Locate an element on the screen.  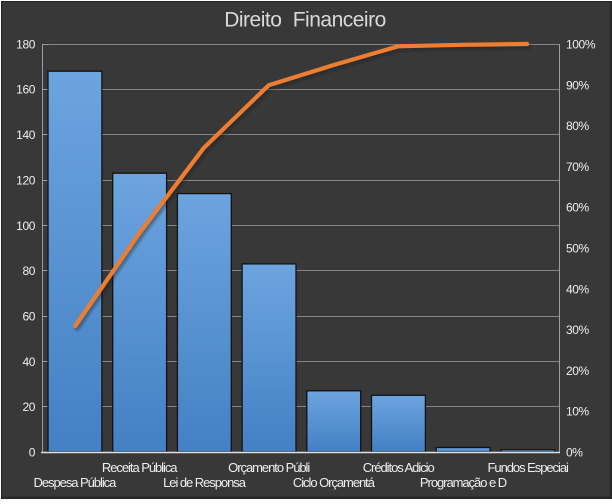
svg-text: 140 is located at coordinates (26, 135).